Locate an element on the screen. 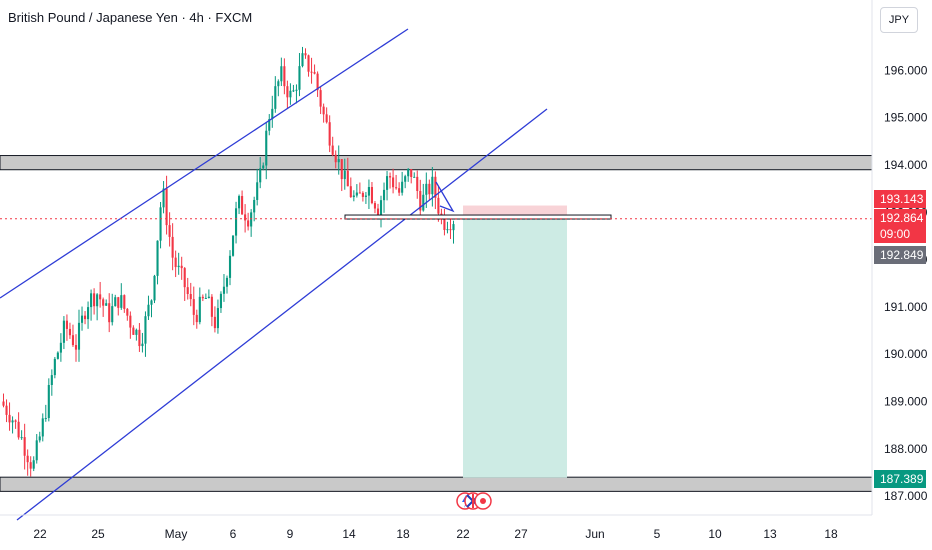 This screenshot has height=550, width=932. price-label: 09:00 is located at coordinates (895, 234).